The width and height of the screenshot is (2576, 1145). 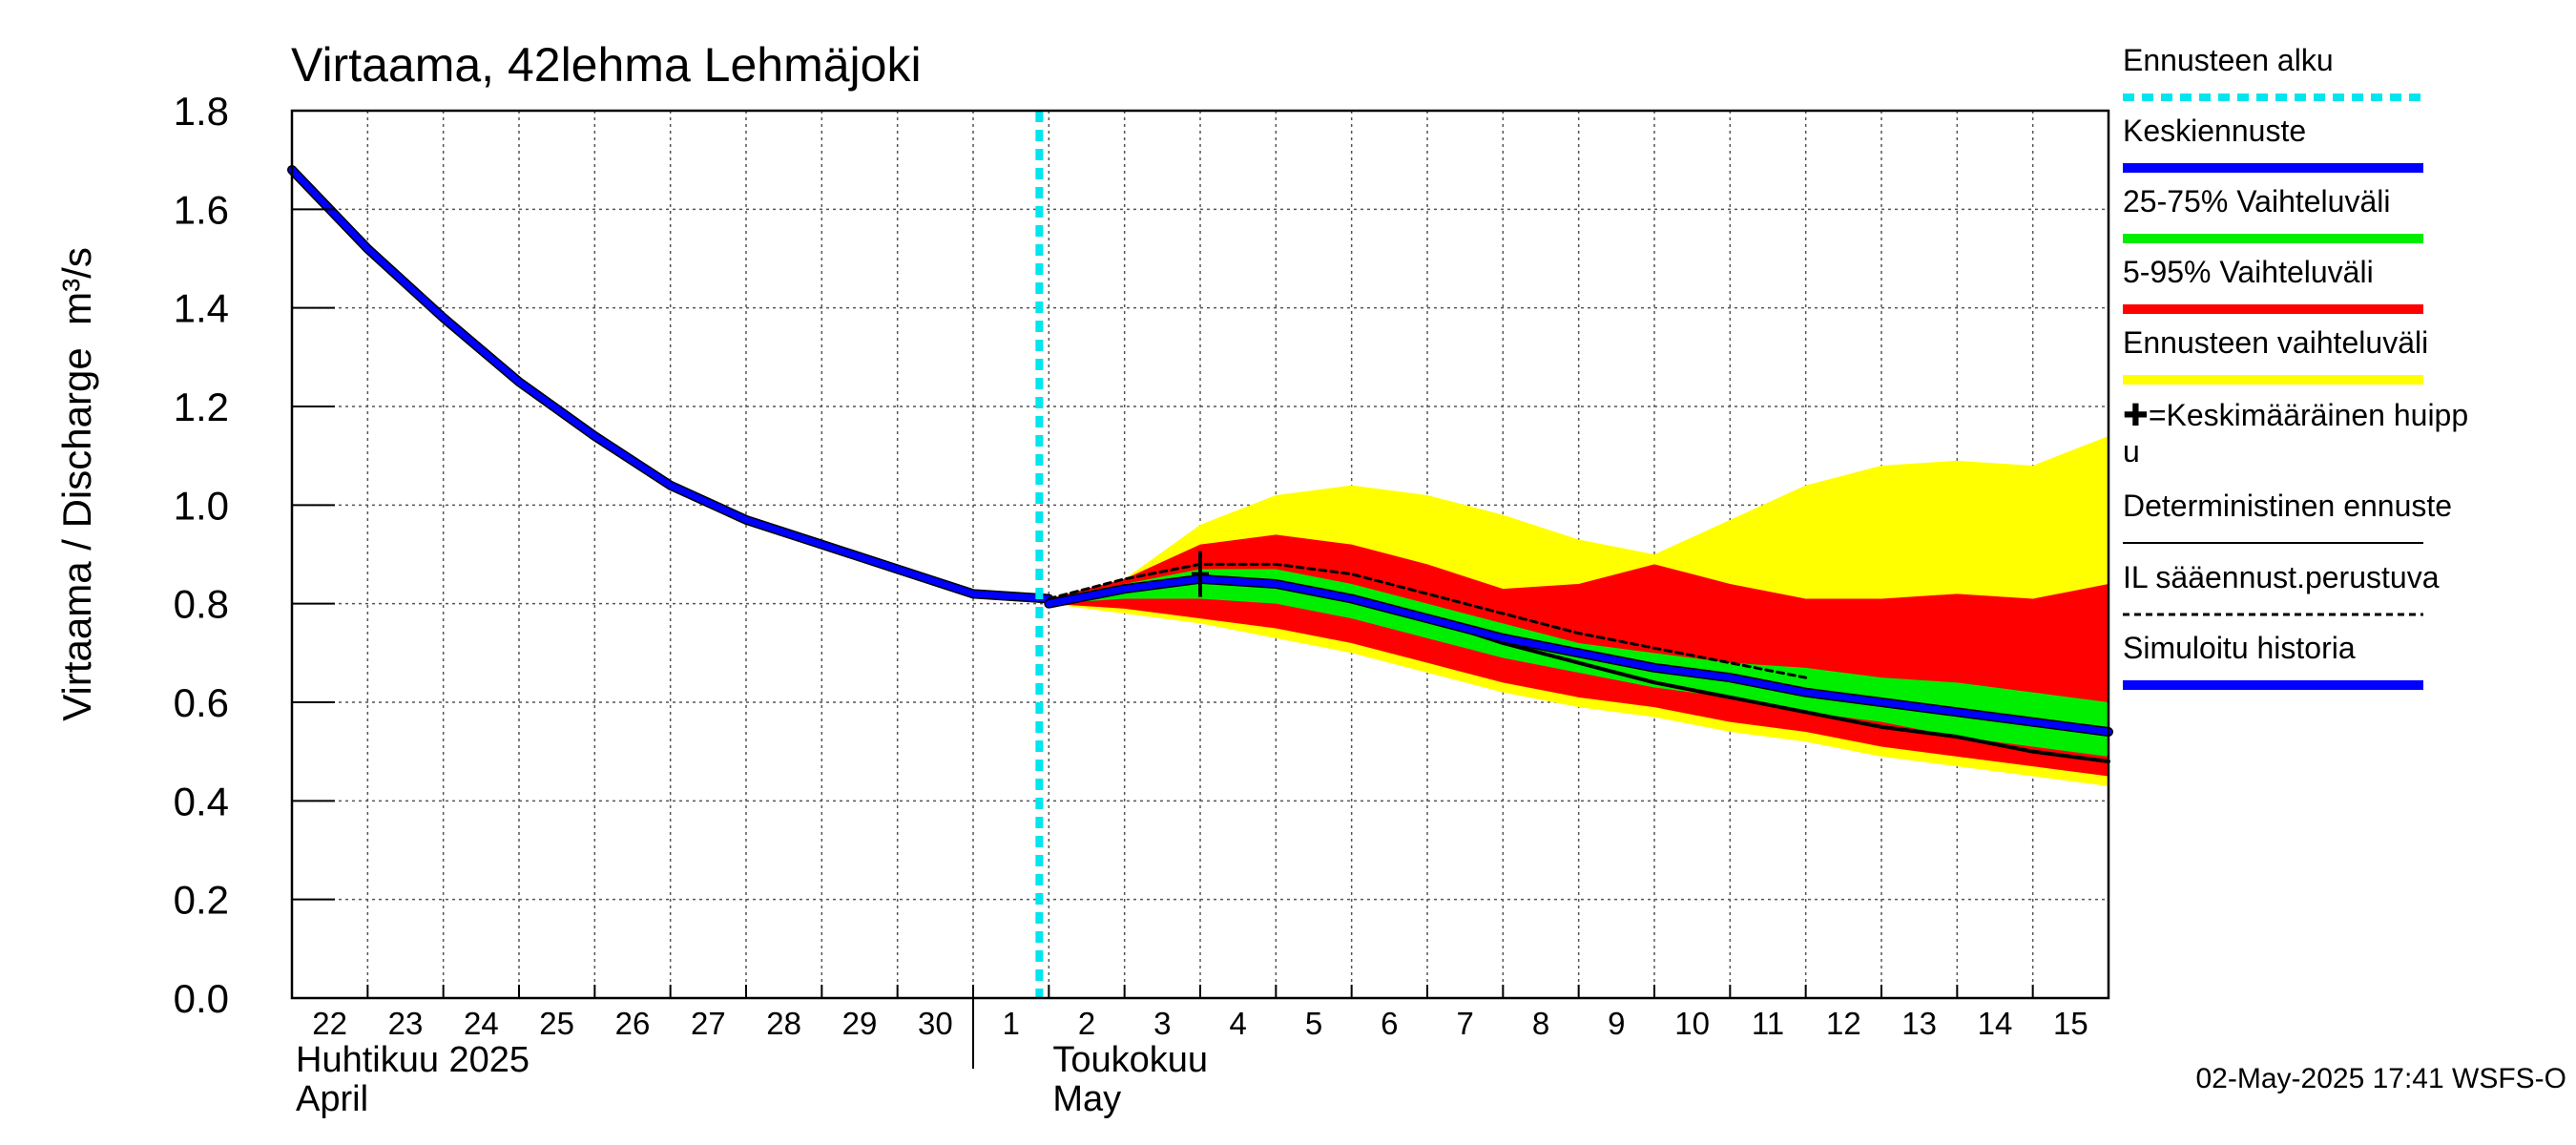 I want to click on month-label: Huhtikuu 2025, so click(x=413, y=1060).